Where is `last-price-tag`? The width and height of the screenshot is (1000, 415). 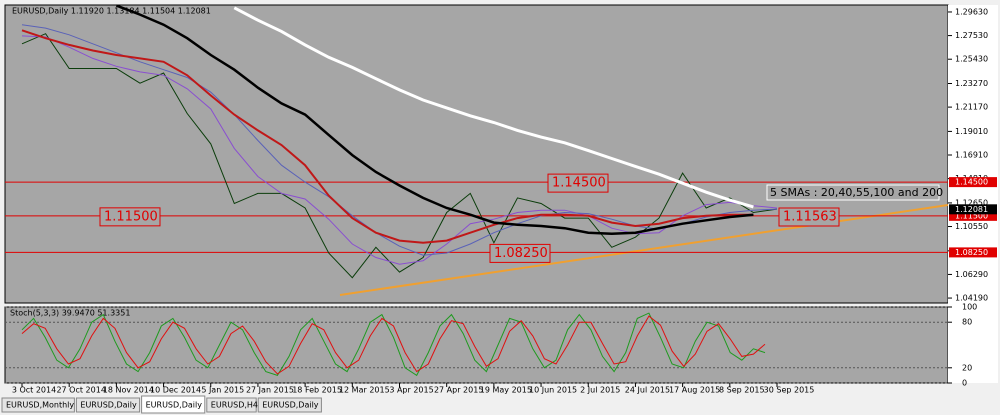 last-price-tag is located at coordinates (973, 209).